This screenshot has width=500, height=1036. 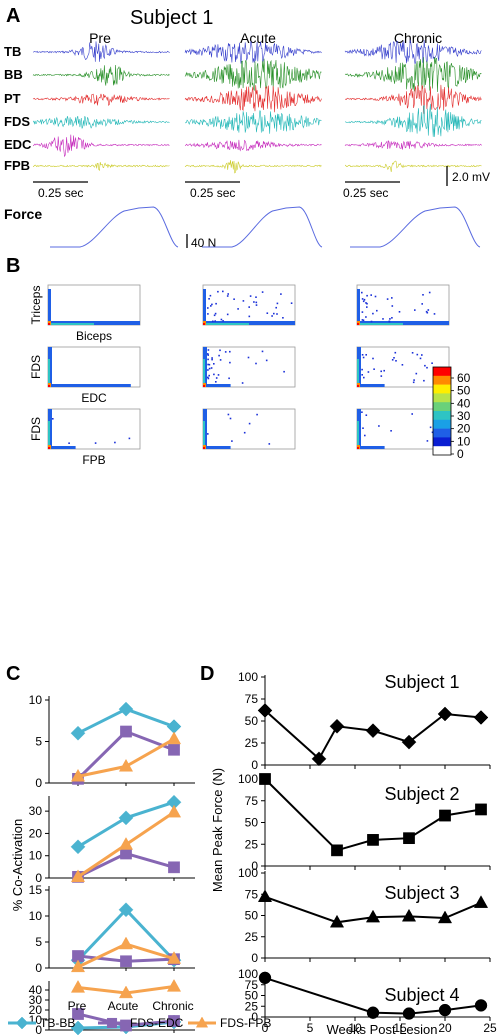 I want to click on c-y-tick-label: 20, so click(x=36, y=1010).